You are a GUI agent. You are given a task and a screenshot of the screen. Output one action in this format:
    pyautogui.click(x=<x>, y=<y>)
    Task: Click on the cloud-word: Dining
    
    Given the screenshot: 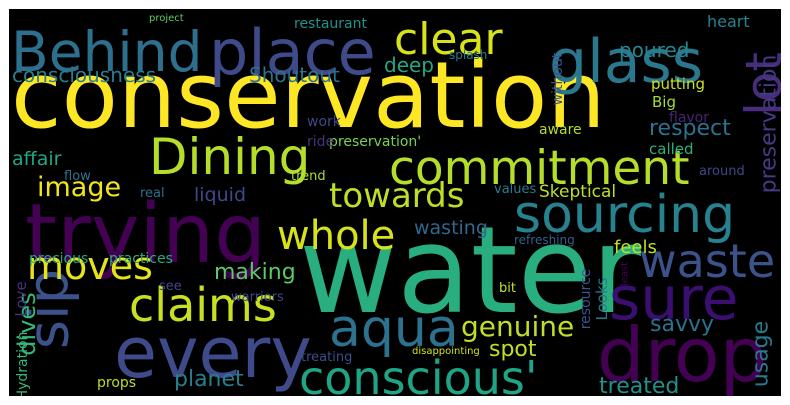 What is the action you would take?
    pyautogui.click(x=229, y=157)
    